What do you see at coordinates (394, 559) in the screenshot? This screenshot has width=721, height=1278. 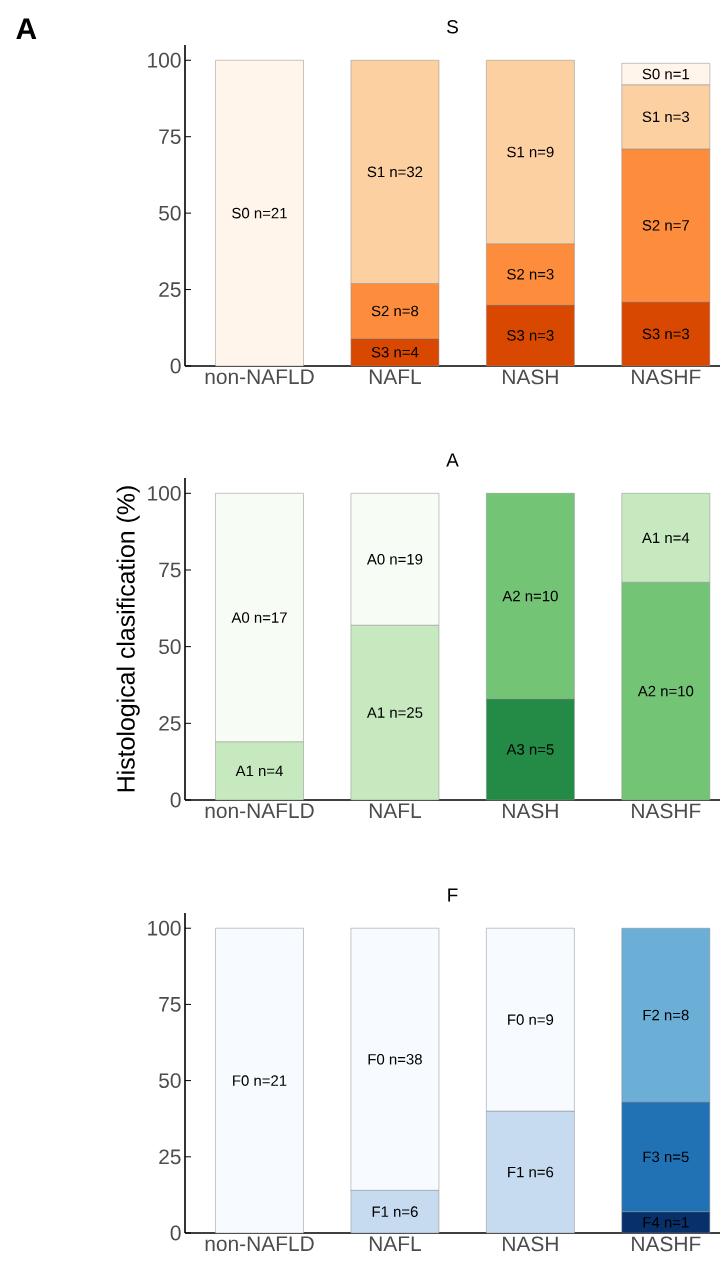 I see `data-label: A0 n=19` at bounding box center [394, 559].